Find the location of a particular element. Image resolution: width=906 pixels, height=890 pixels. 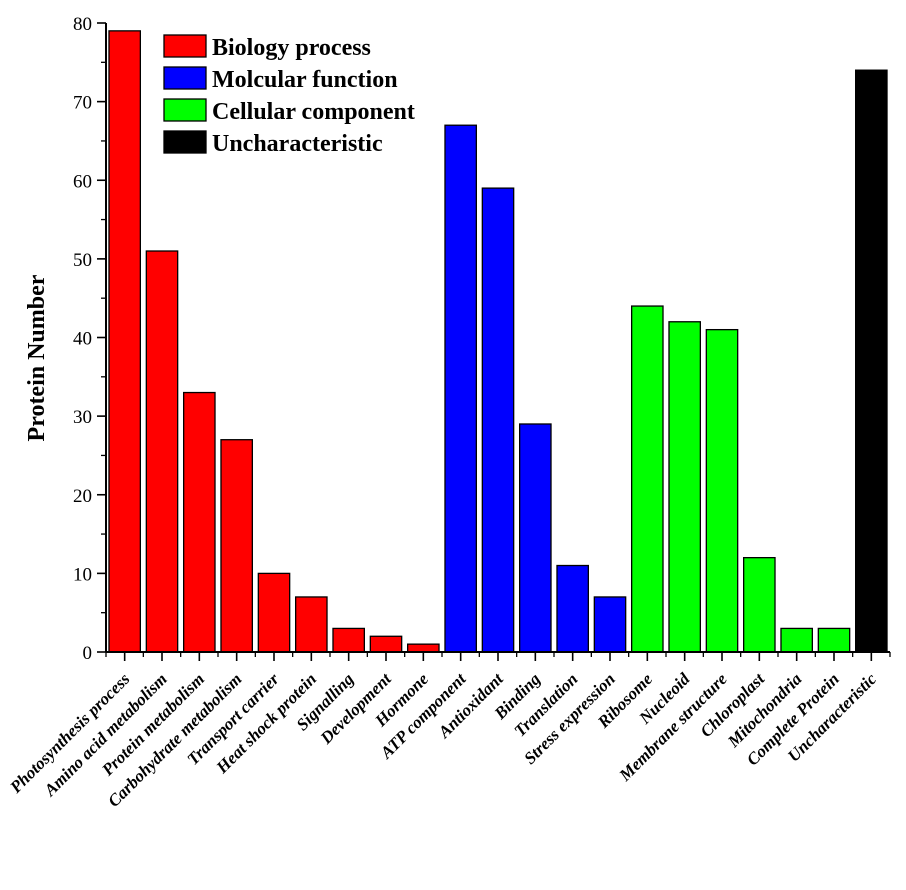

y-tick-label: 30 is located at coordinates (82, 417).